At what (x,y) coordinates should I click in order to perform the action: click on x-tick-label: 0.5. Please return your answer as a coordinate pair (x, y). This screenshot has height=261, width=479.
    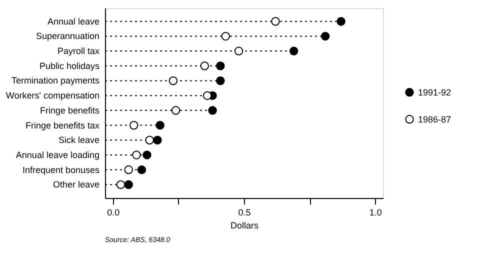
    Looking at the image, I should click on (244, 213).